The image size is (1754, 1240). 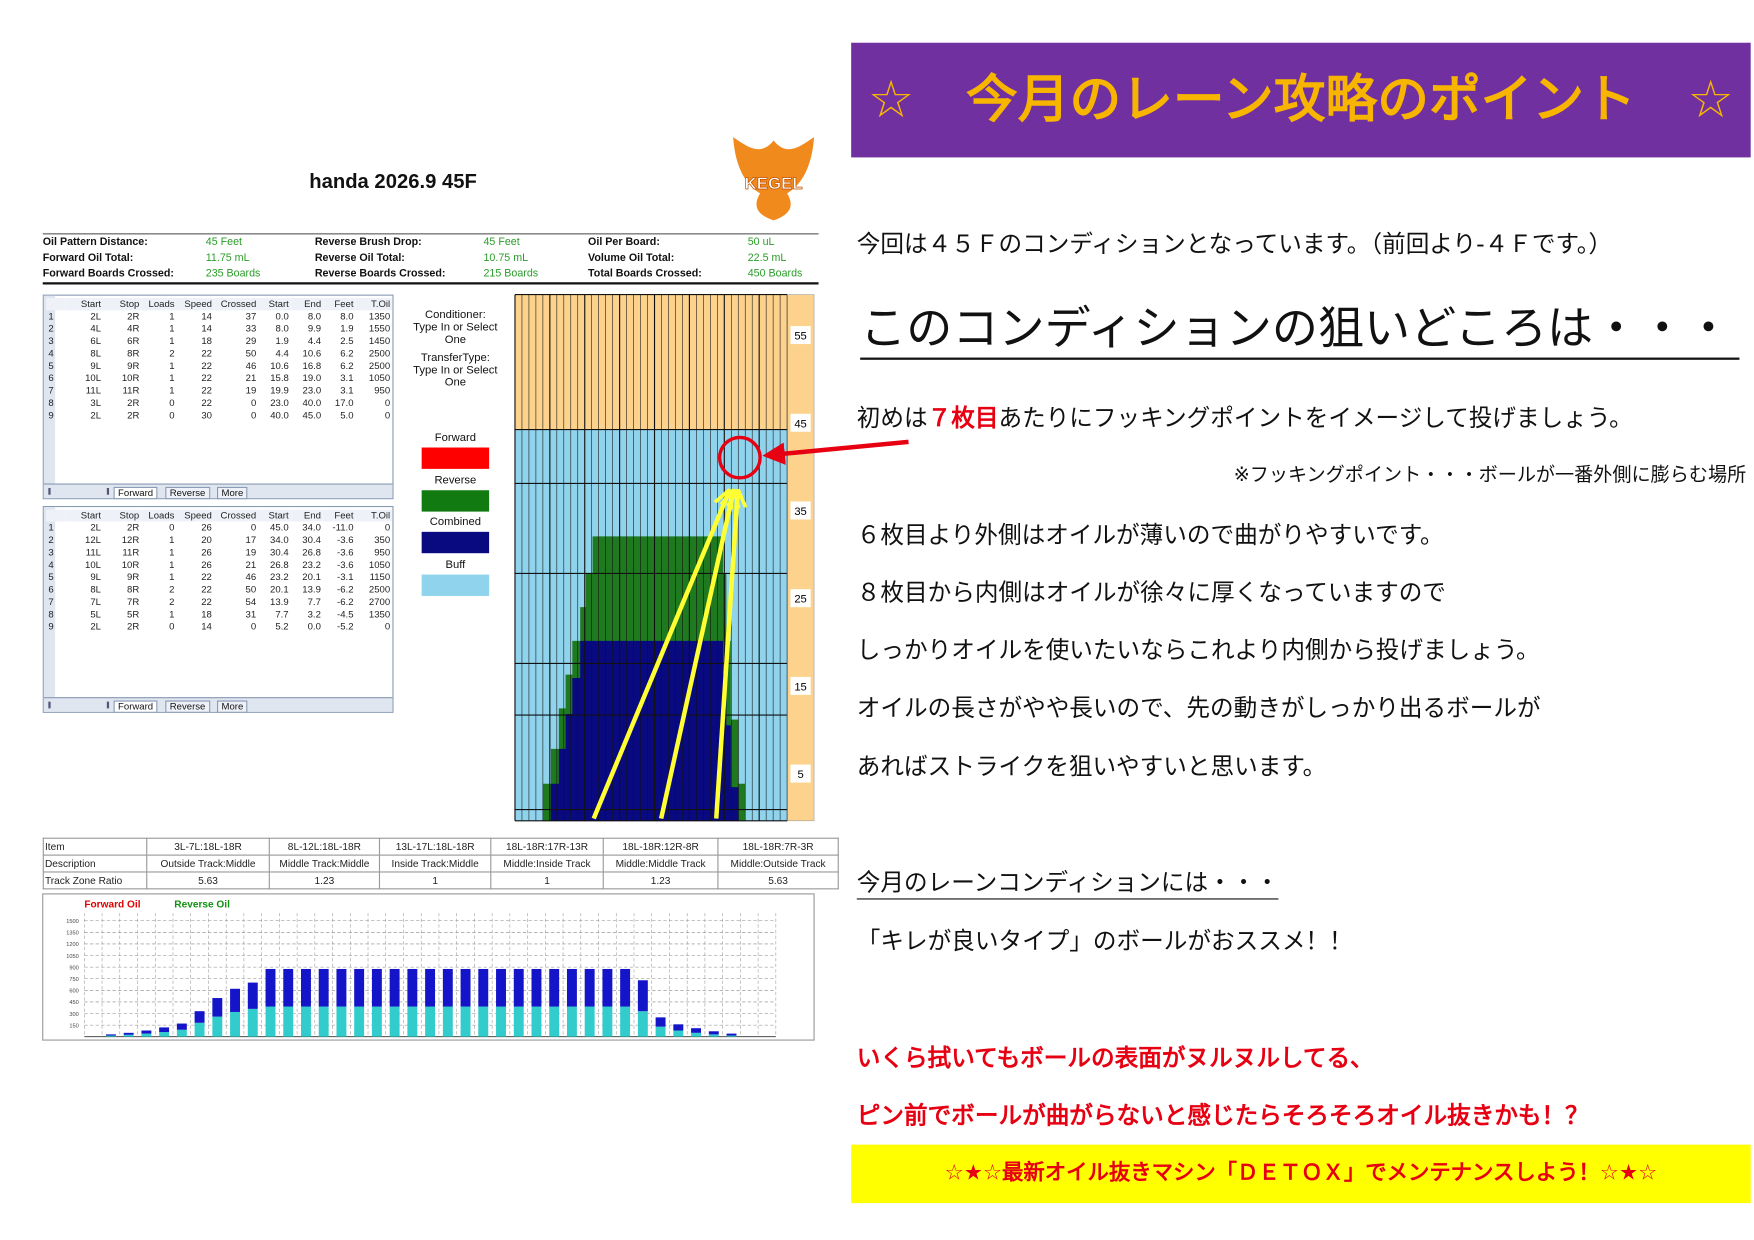 What do you see at coordinates (202, 904) in the screenshot?
I see `legend-entry: Reverse Oil` at bounding box center [202, 904].